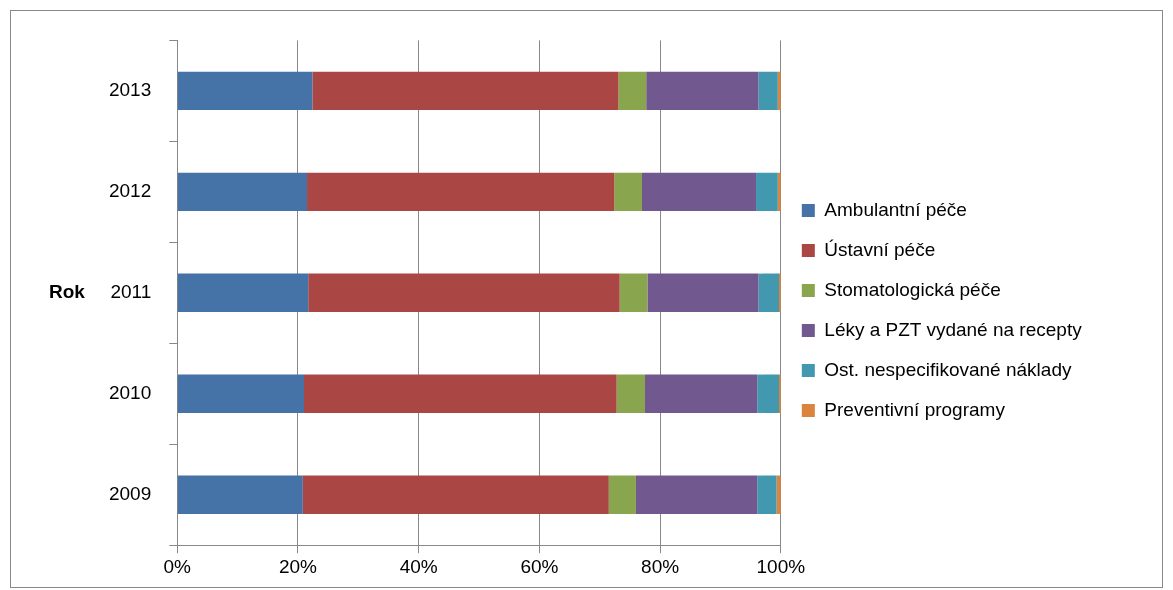 Image resolution: width=1173 pixels, height=590 pixels. What do you see at coordinates (67, 292) in the screenshot?
I see `y-axis-title: Rok` at bounding box center [67, 292].